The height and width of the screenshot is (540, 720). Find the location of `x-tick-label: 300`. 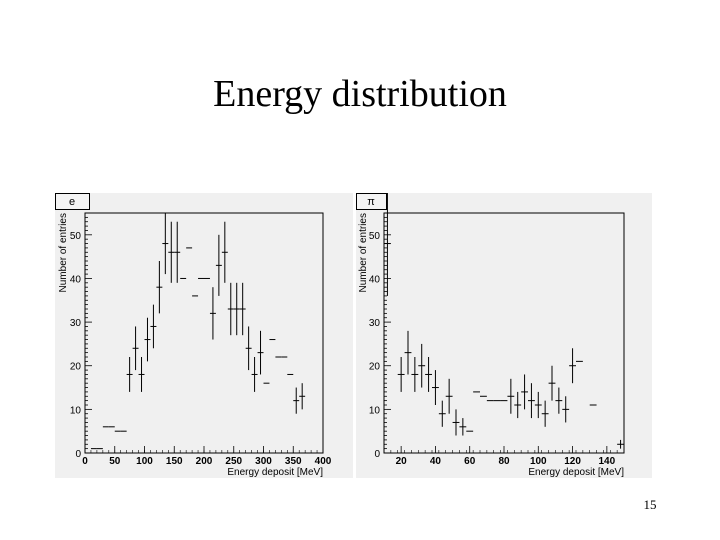

x-tick-label: 300 is located at coordinates (263, 461).